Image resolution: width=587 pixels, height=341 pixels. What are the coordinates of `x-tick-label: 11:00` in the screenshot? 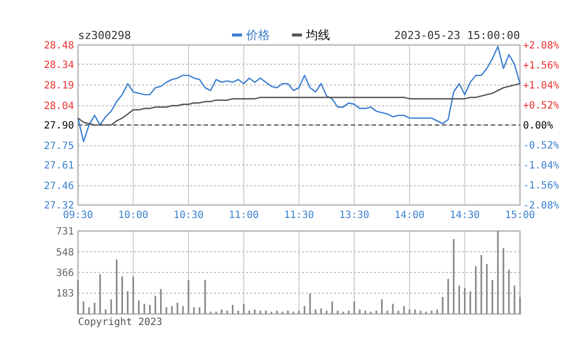 It's located at (243, 215).